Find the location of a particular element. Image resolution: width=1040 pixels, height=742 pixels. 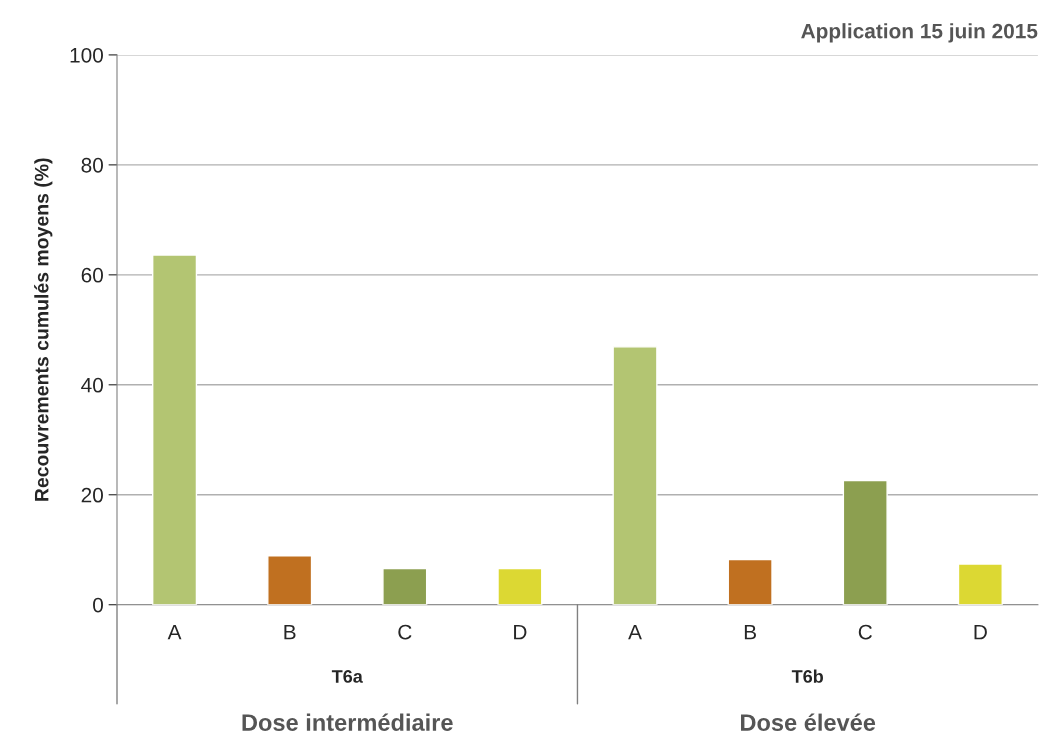

y-tick-label: 20 is located at coordinates (92, 495).